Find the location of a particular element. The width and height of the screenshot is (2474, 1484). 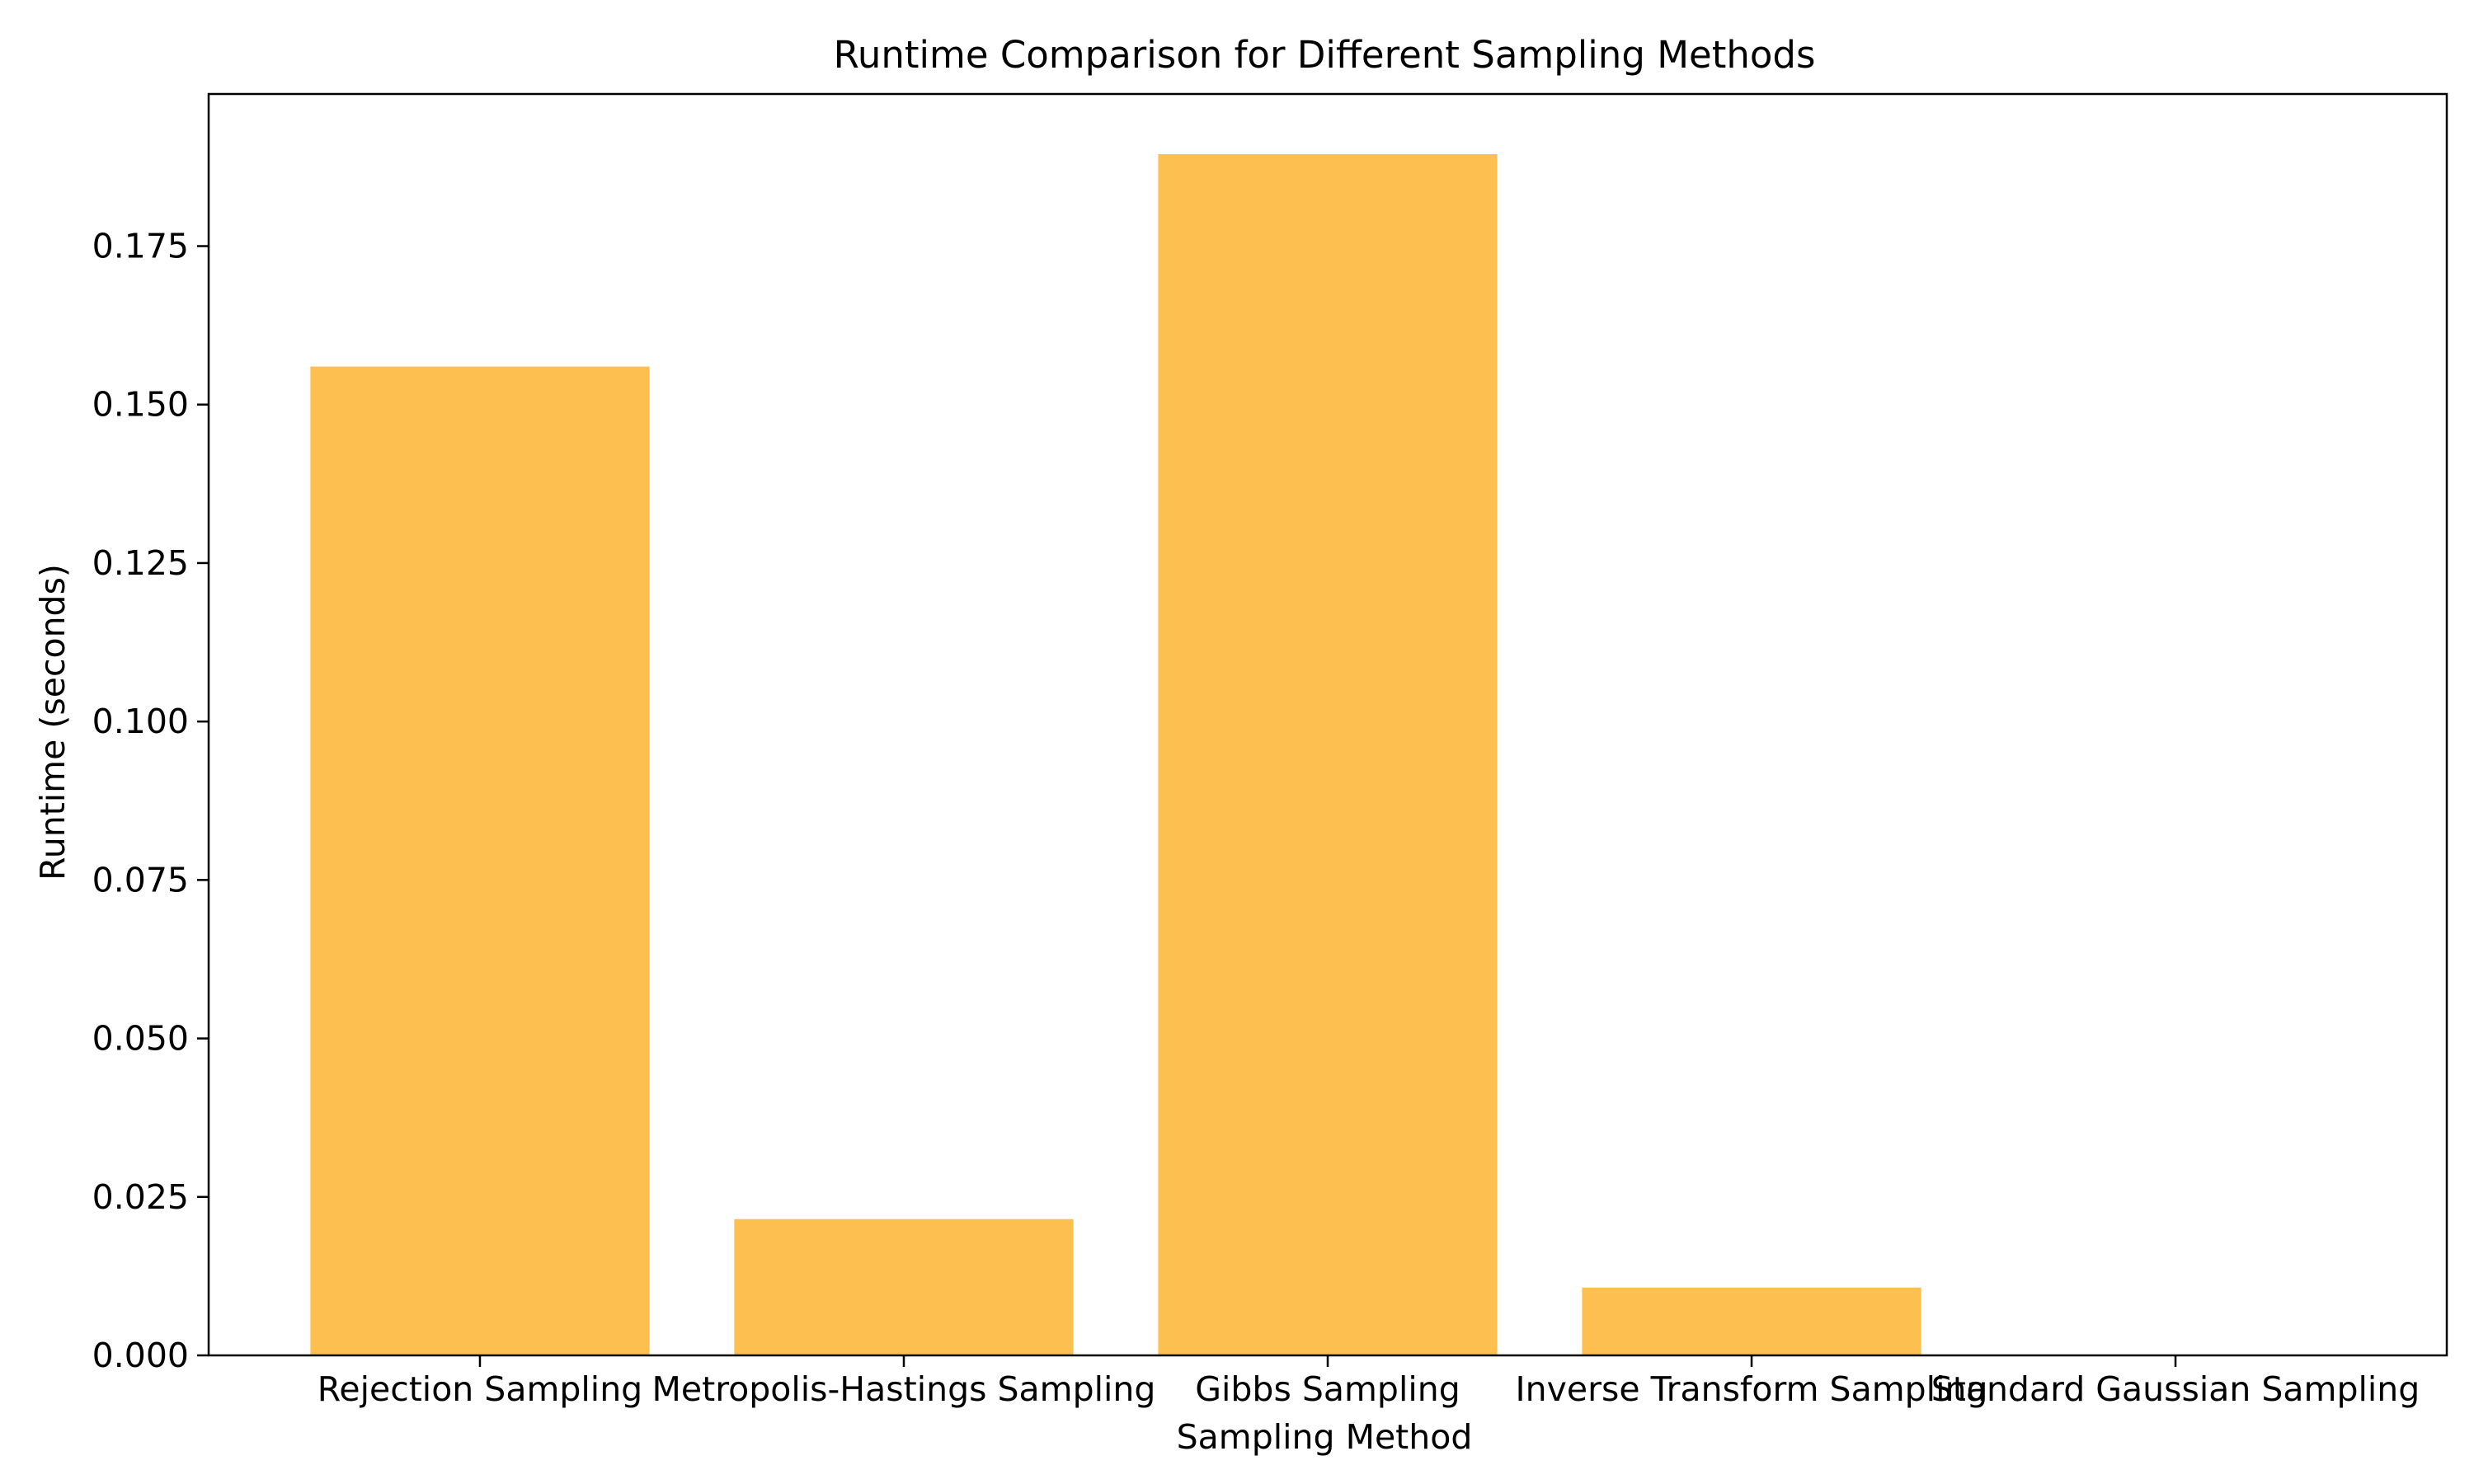

y-tick-label: 0.150 is located at coordinates (140, 405).